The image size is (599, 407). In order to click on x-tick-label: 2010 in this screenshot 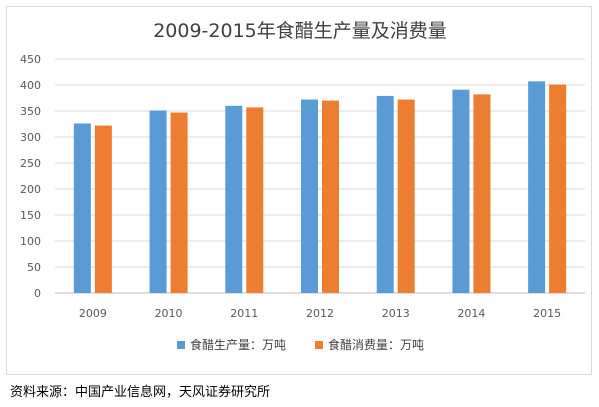, I will do `click(169, 313)`.